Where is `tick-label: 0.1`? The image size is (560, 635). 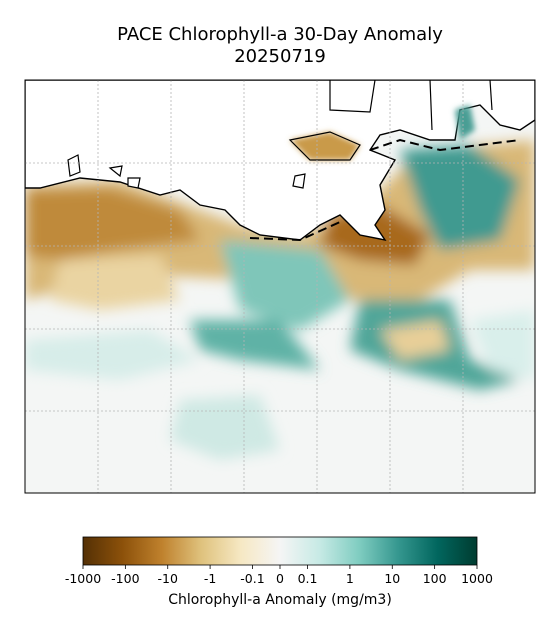
tick-label: 0.1 is located at coordinates (308, 578).